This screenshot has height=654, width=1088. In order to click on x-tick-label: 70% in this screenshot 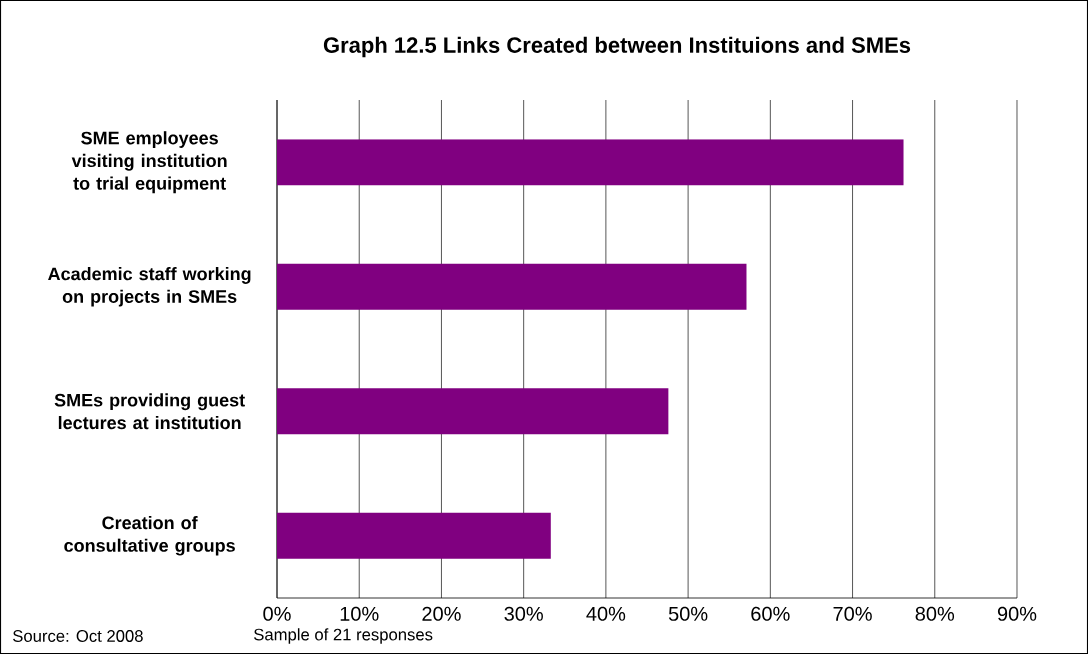, I will do `click(852, 613)`.